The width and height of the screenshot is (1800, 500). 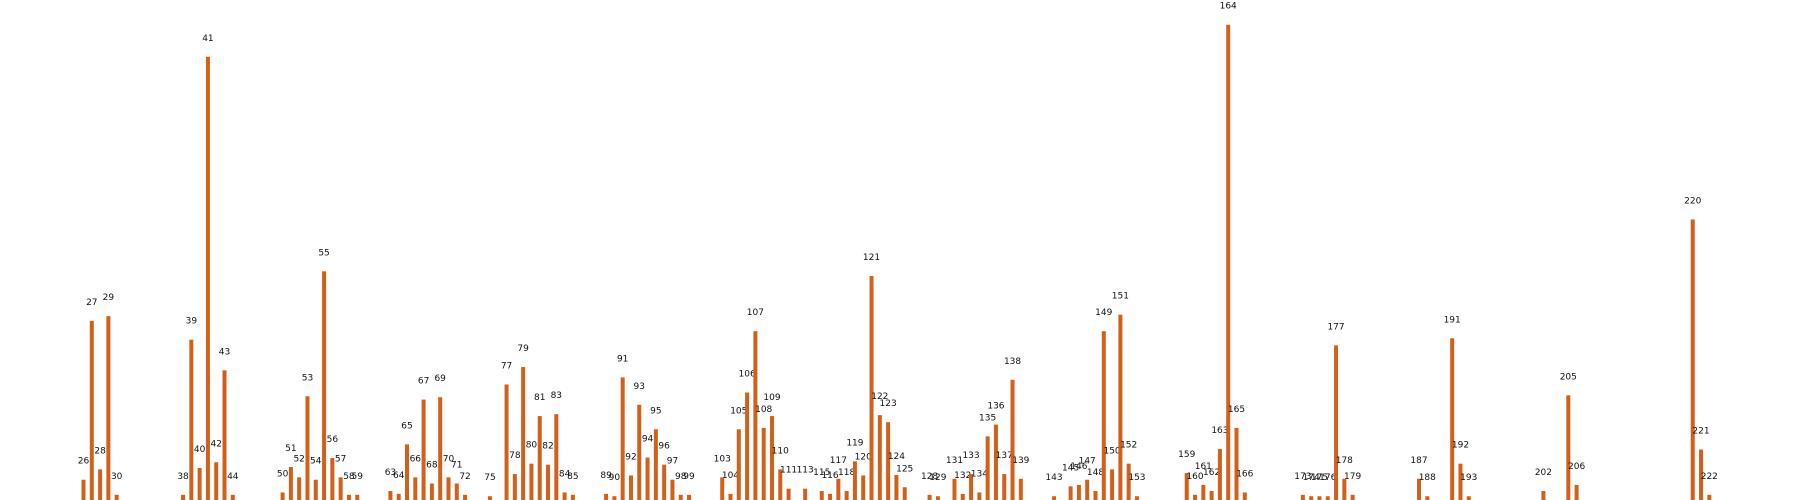 What do you see at coordinates (406, 426) in the screenshot?
I see `bar-label-65: 65` at bounding box center [406, 426].